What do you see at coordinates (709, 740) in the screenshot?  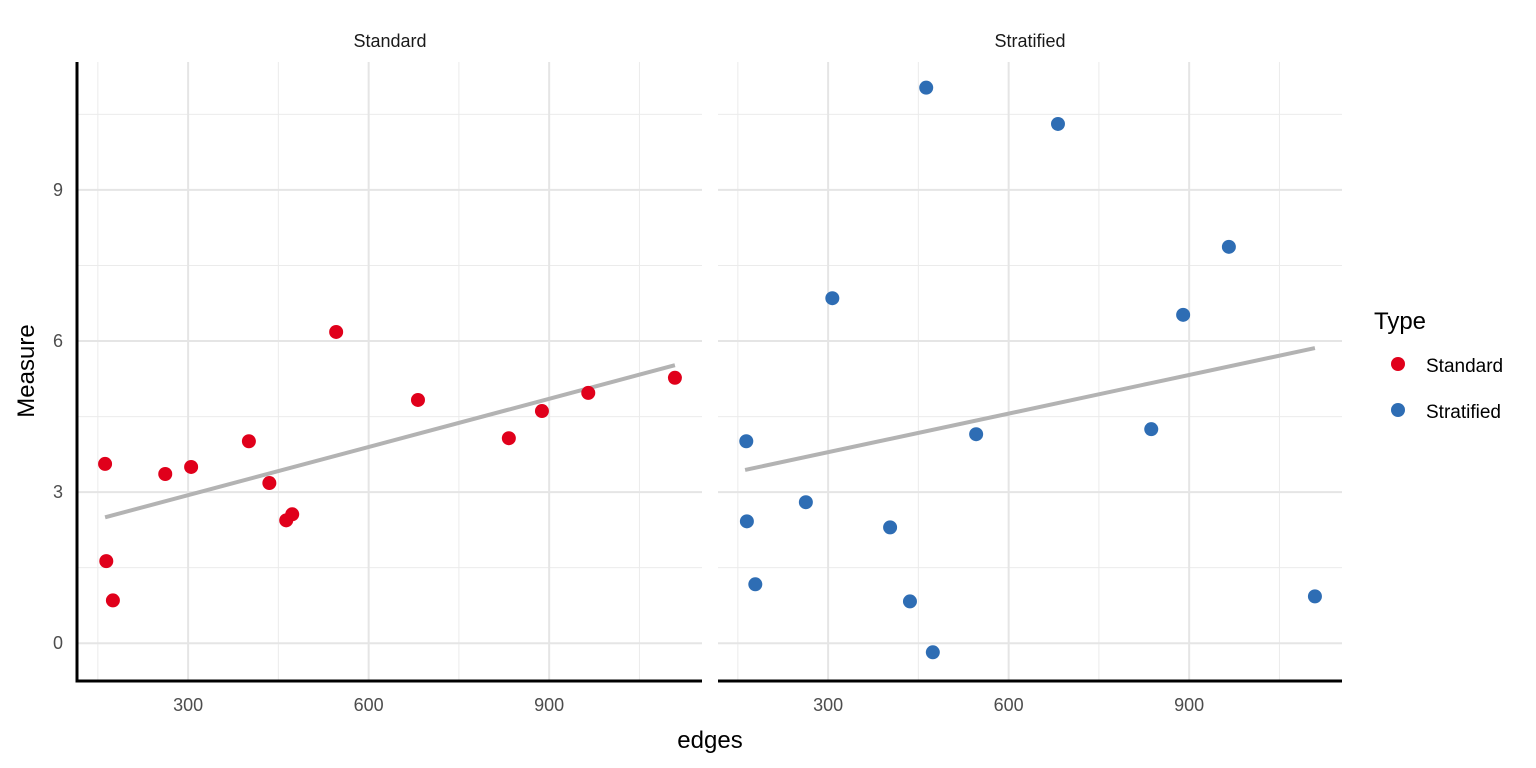 I see `x-axis-title: edges` at bounding box center [709, 740].